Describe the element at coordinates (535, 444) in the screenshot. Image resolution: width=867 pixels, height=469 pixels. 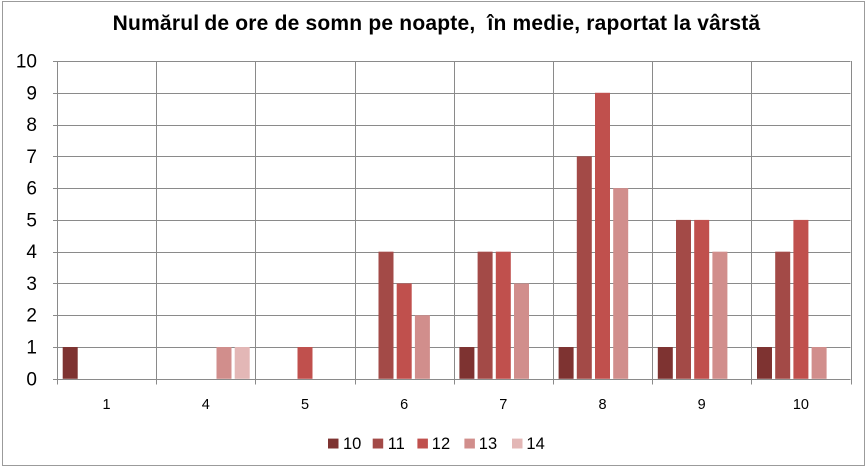
I see `svg-text: 14` at that location.